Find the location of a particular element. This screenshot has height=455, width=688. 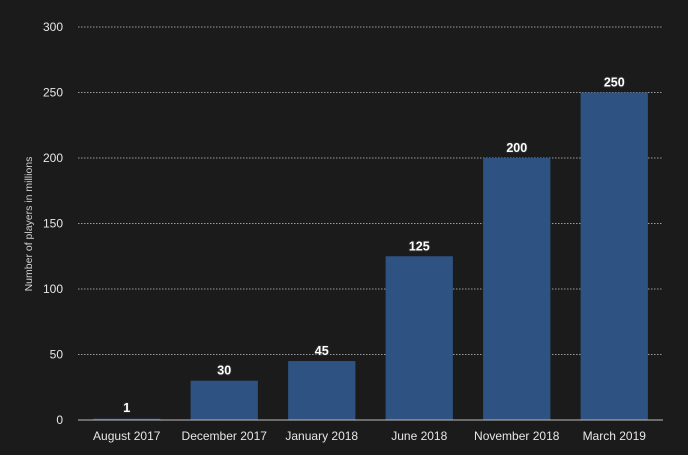

y-tick-label: 250 is located at coordinates (53, 93).